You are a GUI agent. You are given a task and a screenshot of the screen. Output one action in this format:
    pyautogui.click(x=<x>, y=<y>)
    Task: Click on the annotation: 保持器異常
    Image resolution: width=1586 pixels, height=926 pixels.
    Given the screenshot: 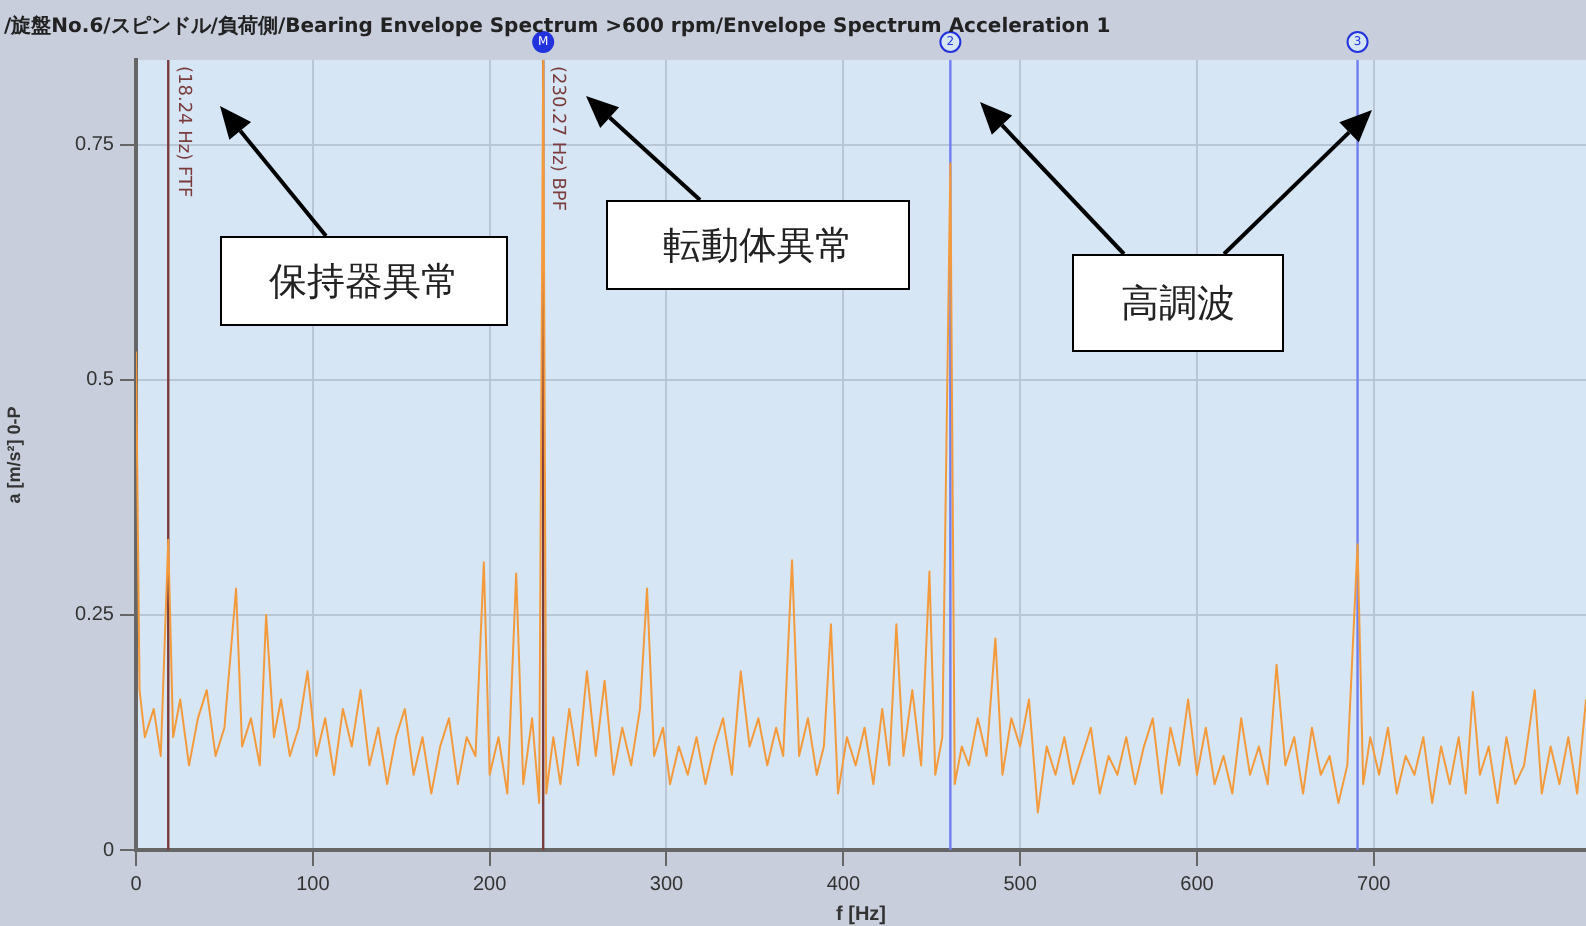 What is the action you would take?
    pyautogui.click(x=364, y=281)
    